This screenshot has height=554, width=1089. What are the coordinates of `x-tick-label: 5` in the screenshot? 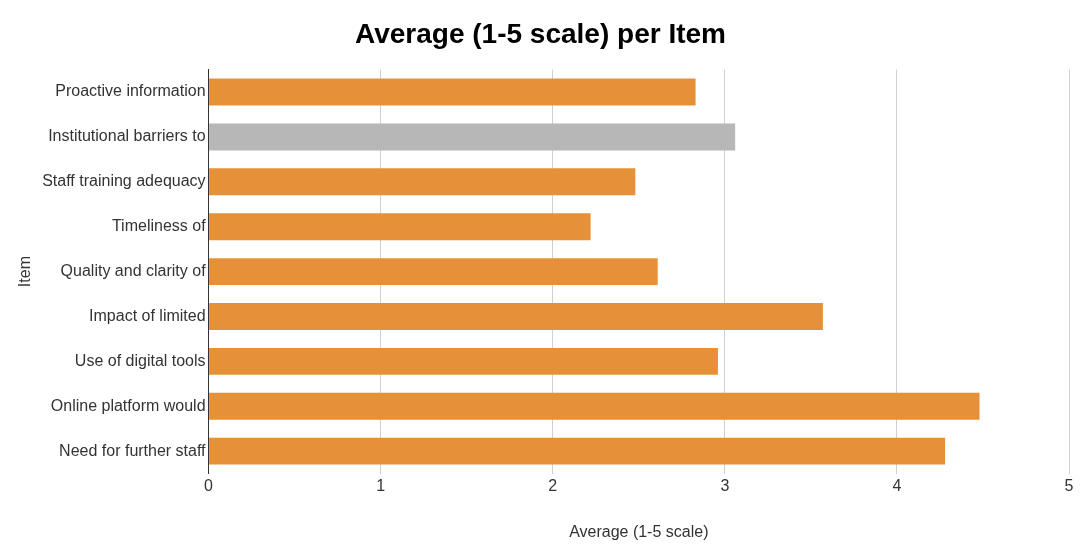 It's located at (1069, 485).